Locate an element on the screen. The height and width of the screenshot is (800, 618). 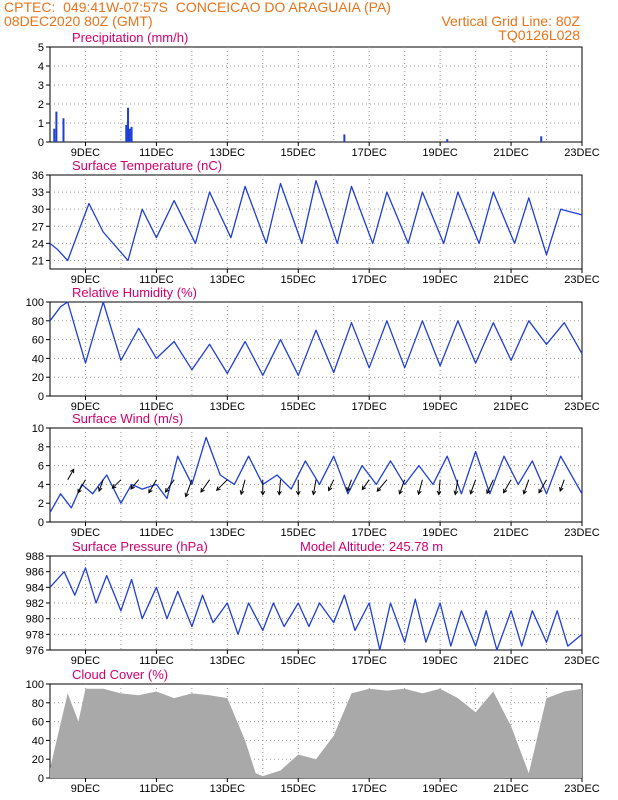
y-tick-label: 988 is located at coordinates (35, 557).